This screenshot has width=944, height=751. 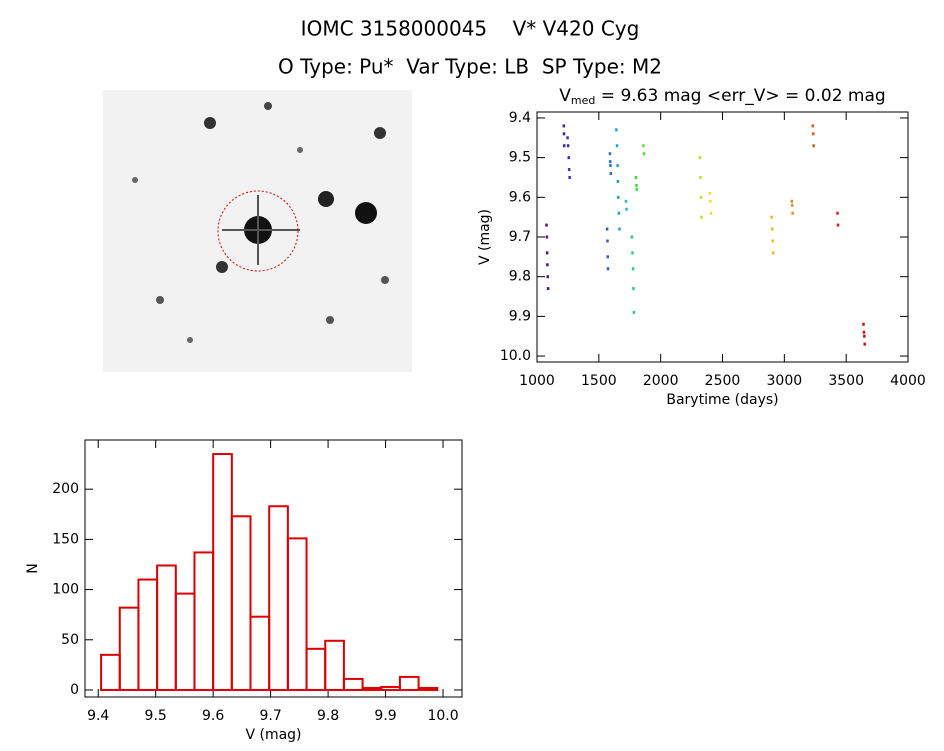 What do you see at coordinates (661, 381) in the screenshot?
I see `x-tick-label: 2000` at bounding box center [661, 381].